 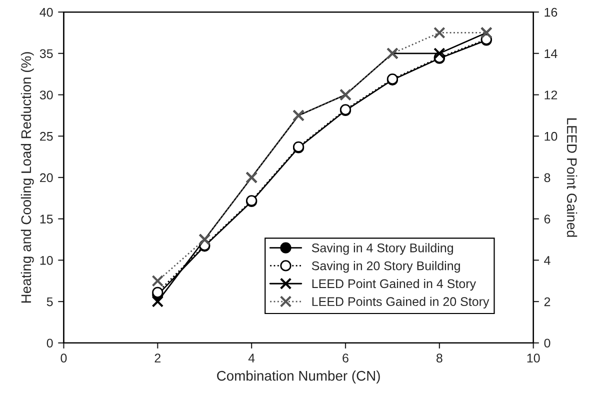 What do you see at coordinates (547, 343) in the screenshot?
I see `y2-tick-label: 0` at bounding box center [547, 343].